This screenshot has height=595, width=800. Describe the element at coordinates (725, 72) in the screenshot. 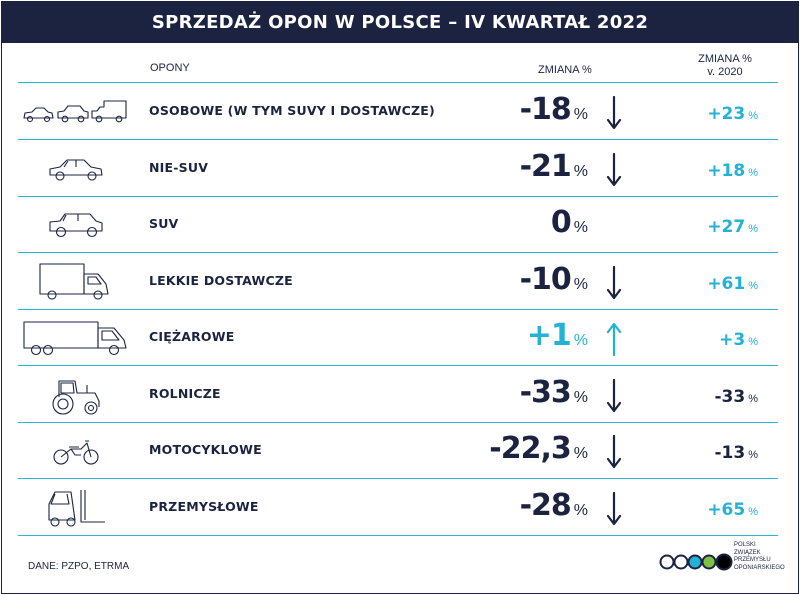

I see `header-change-vs-2020-line2: v. 2020` at that location.